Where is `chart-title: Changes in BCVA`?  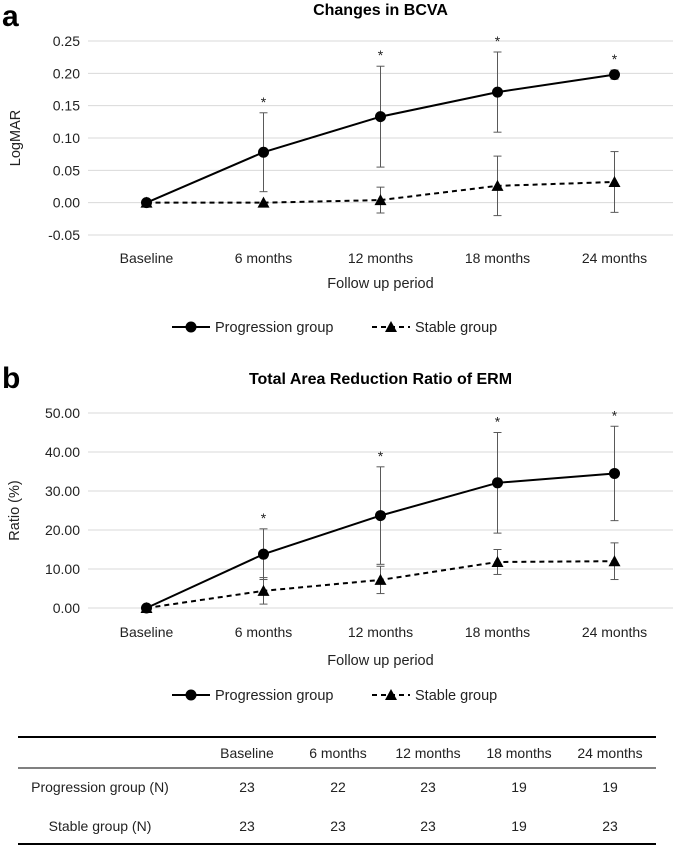 chart-title: Changes in BCVA is located at coordinates (380, 10).